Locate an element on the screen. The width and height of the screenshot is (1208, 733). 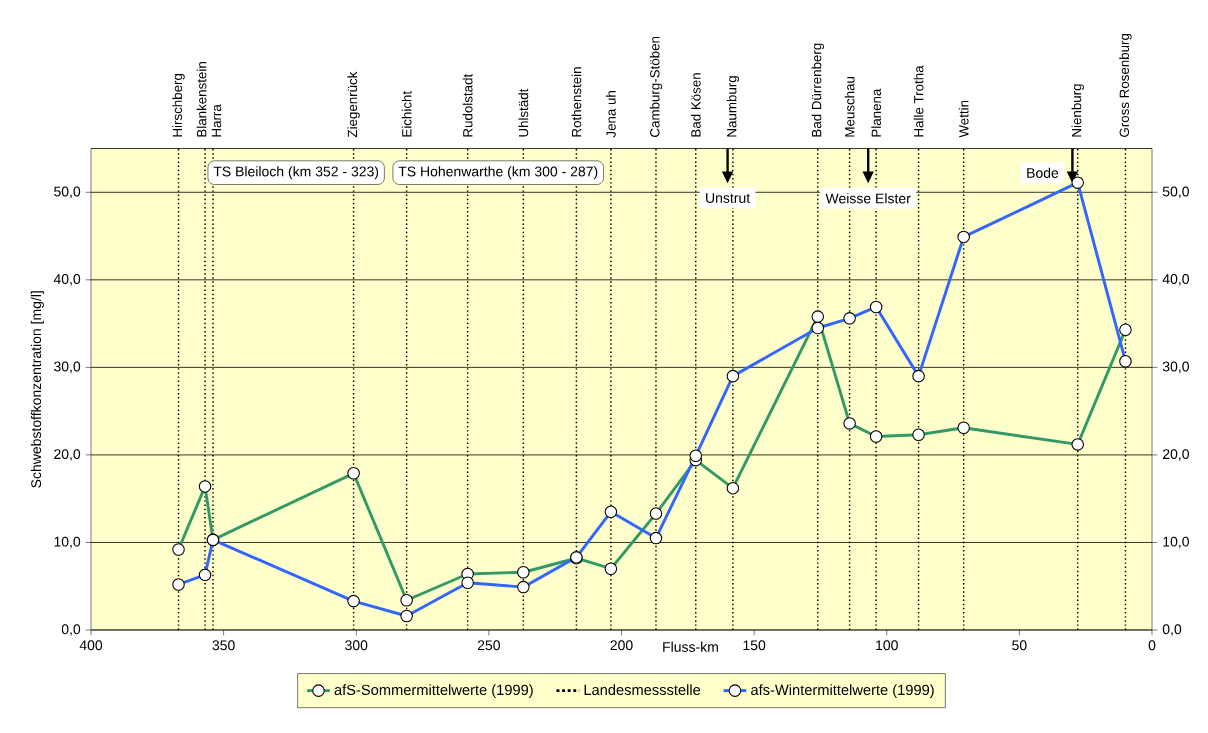
ref-line-label: Camburg-Stöben is located at coordinates (656, 86).